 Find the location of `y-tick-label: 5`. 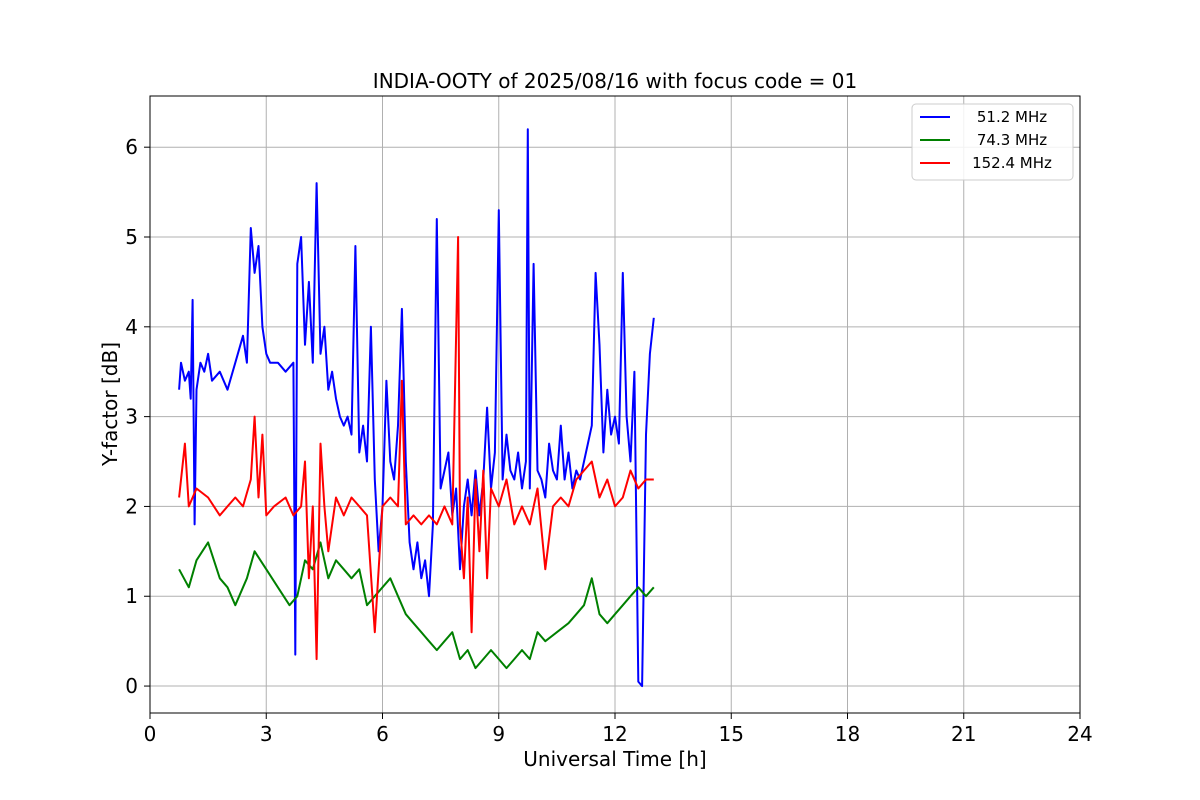

y-tick-label: 5 is located at coordinates (131, 237).